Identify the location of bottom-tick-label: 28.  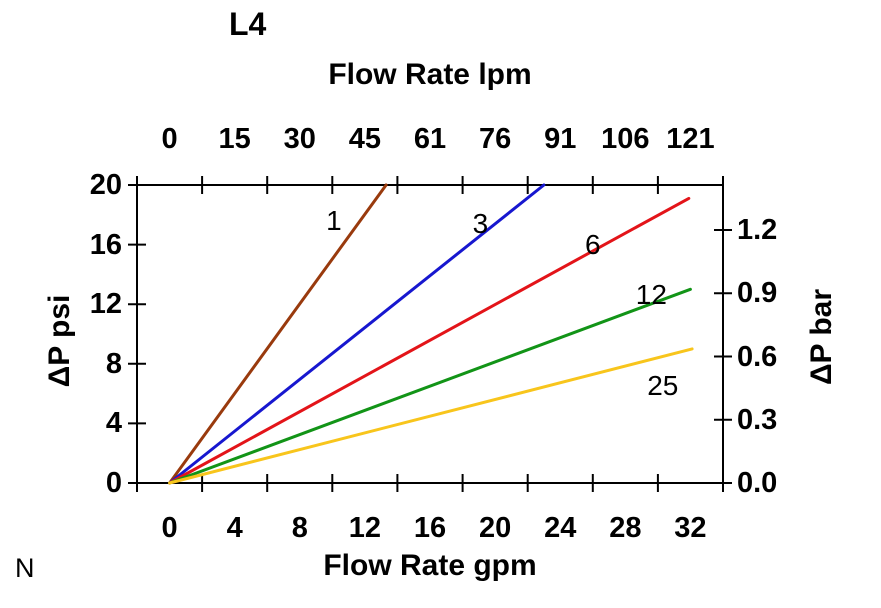
(625, 528).